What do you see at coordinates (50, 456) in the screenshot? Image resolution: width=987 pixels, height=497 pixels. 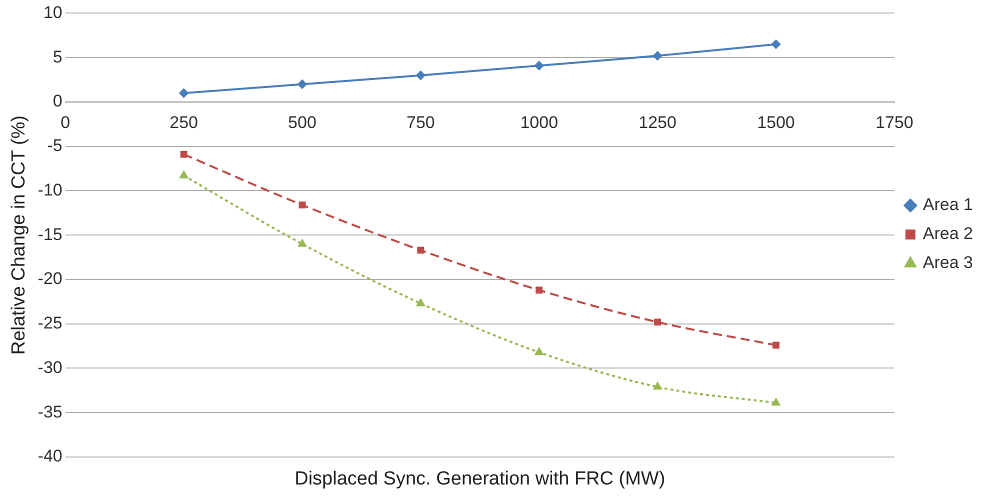 I see `y-tick-label: -40` at bounding box center [50, 456].